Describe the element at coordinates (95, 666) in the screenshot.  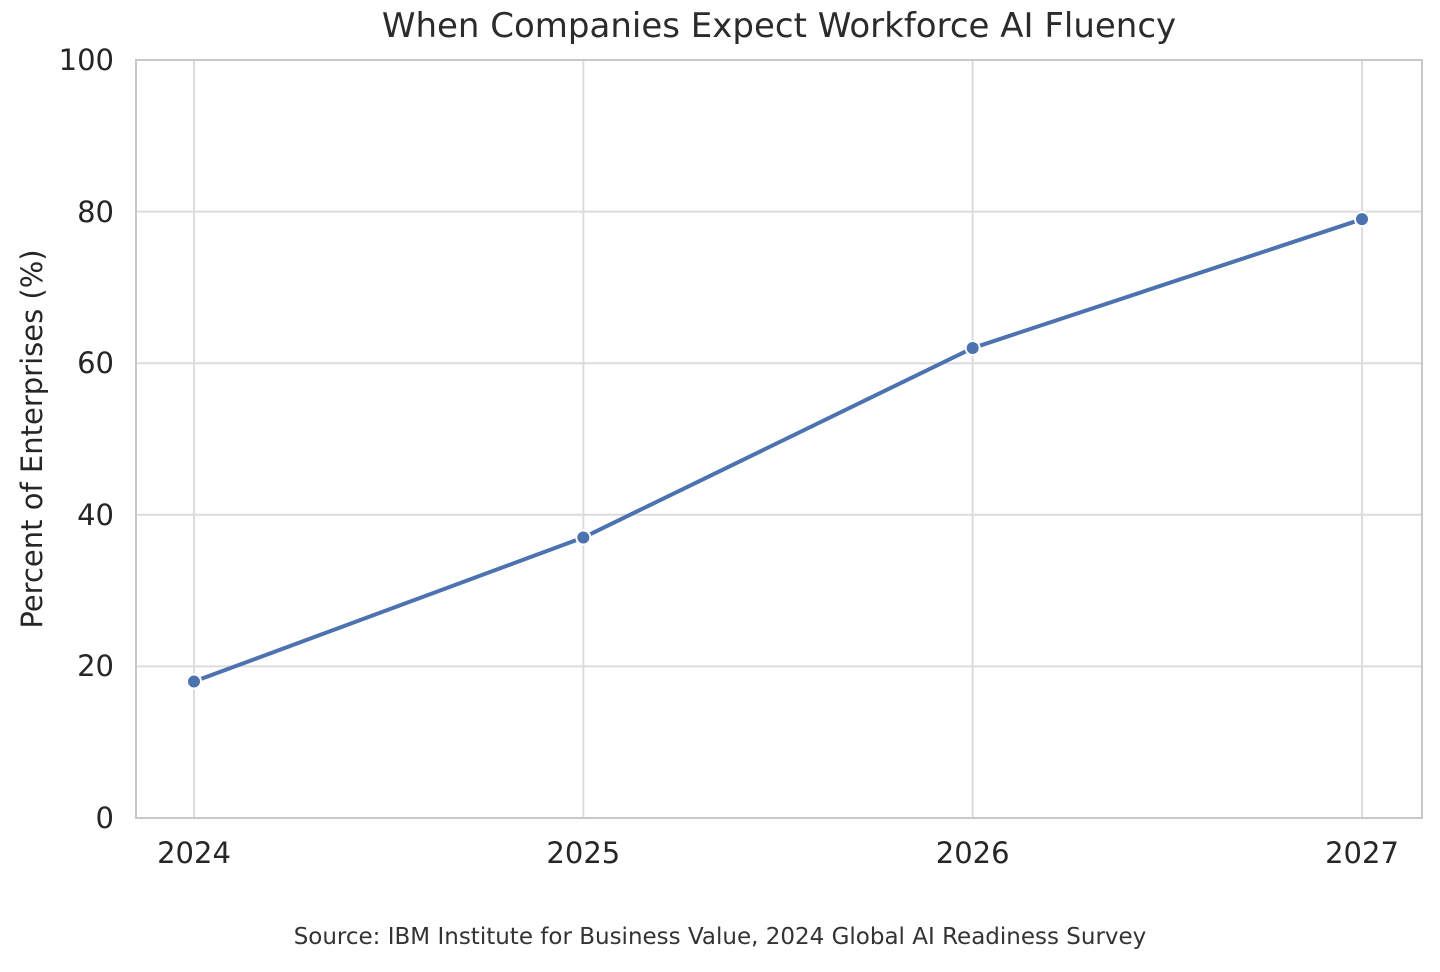
I see `y-tick-label: 20` at that location.